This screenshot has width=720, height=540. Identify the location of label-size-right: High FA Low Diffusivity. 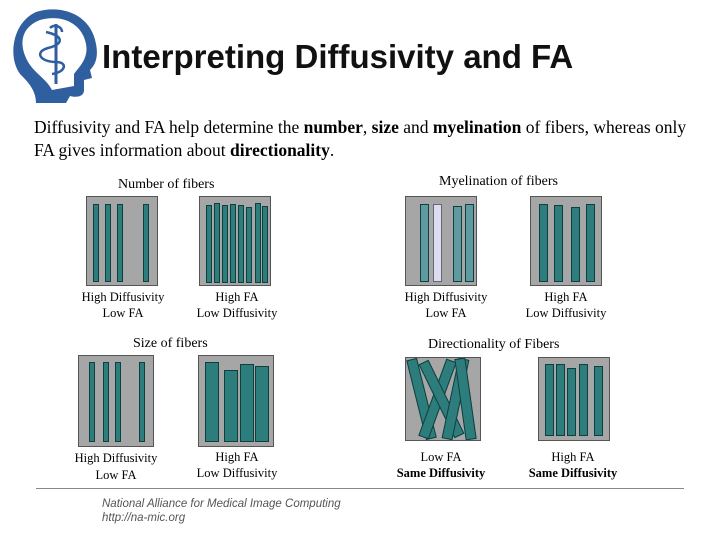
(237, 465).